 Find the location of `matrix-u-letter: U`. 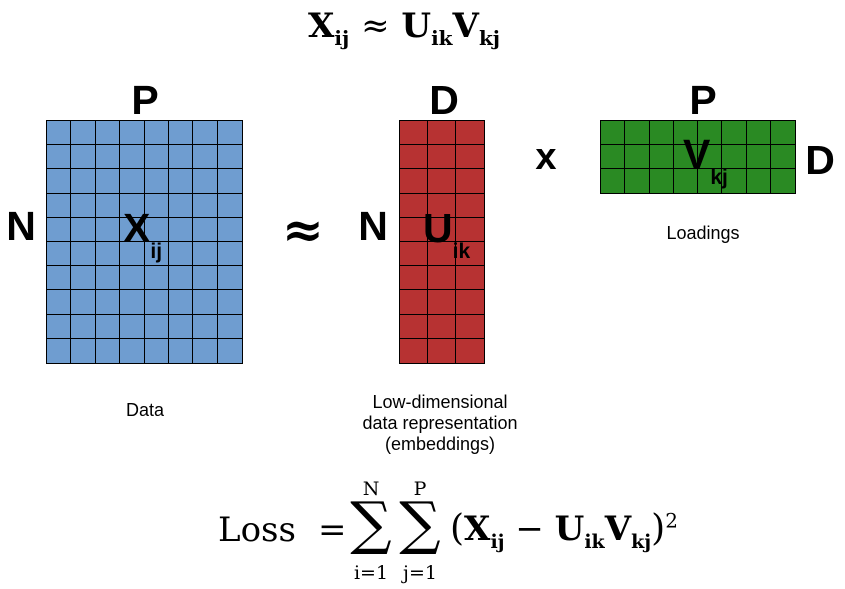

matrix-u-letter: U is located at coordinates (438, 228).